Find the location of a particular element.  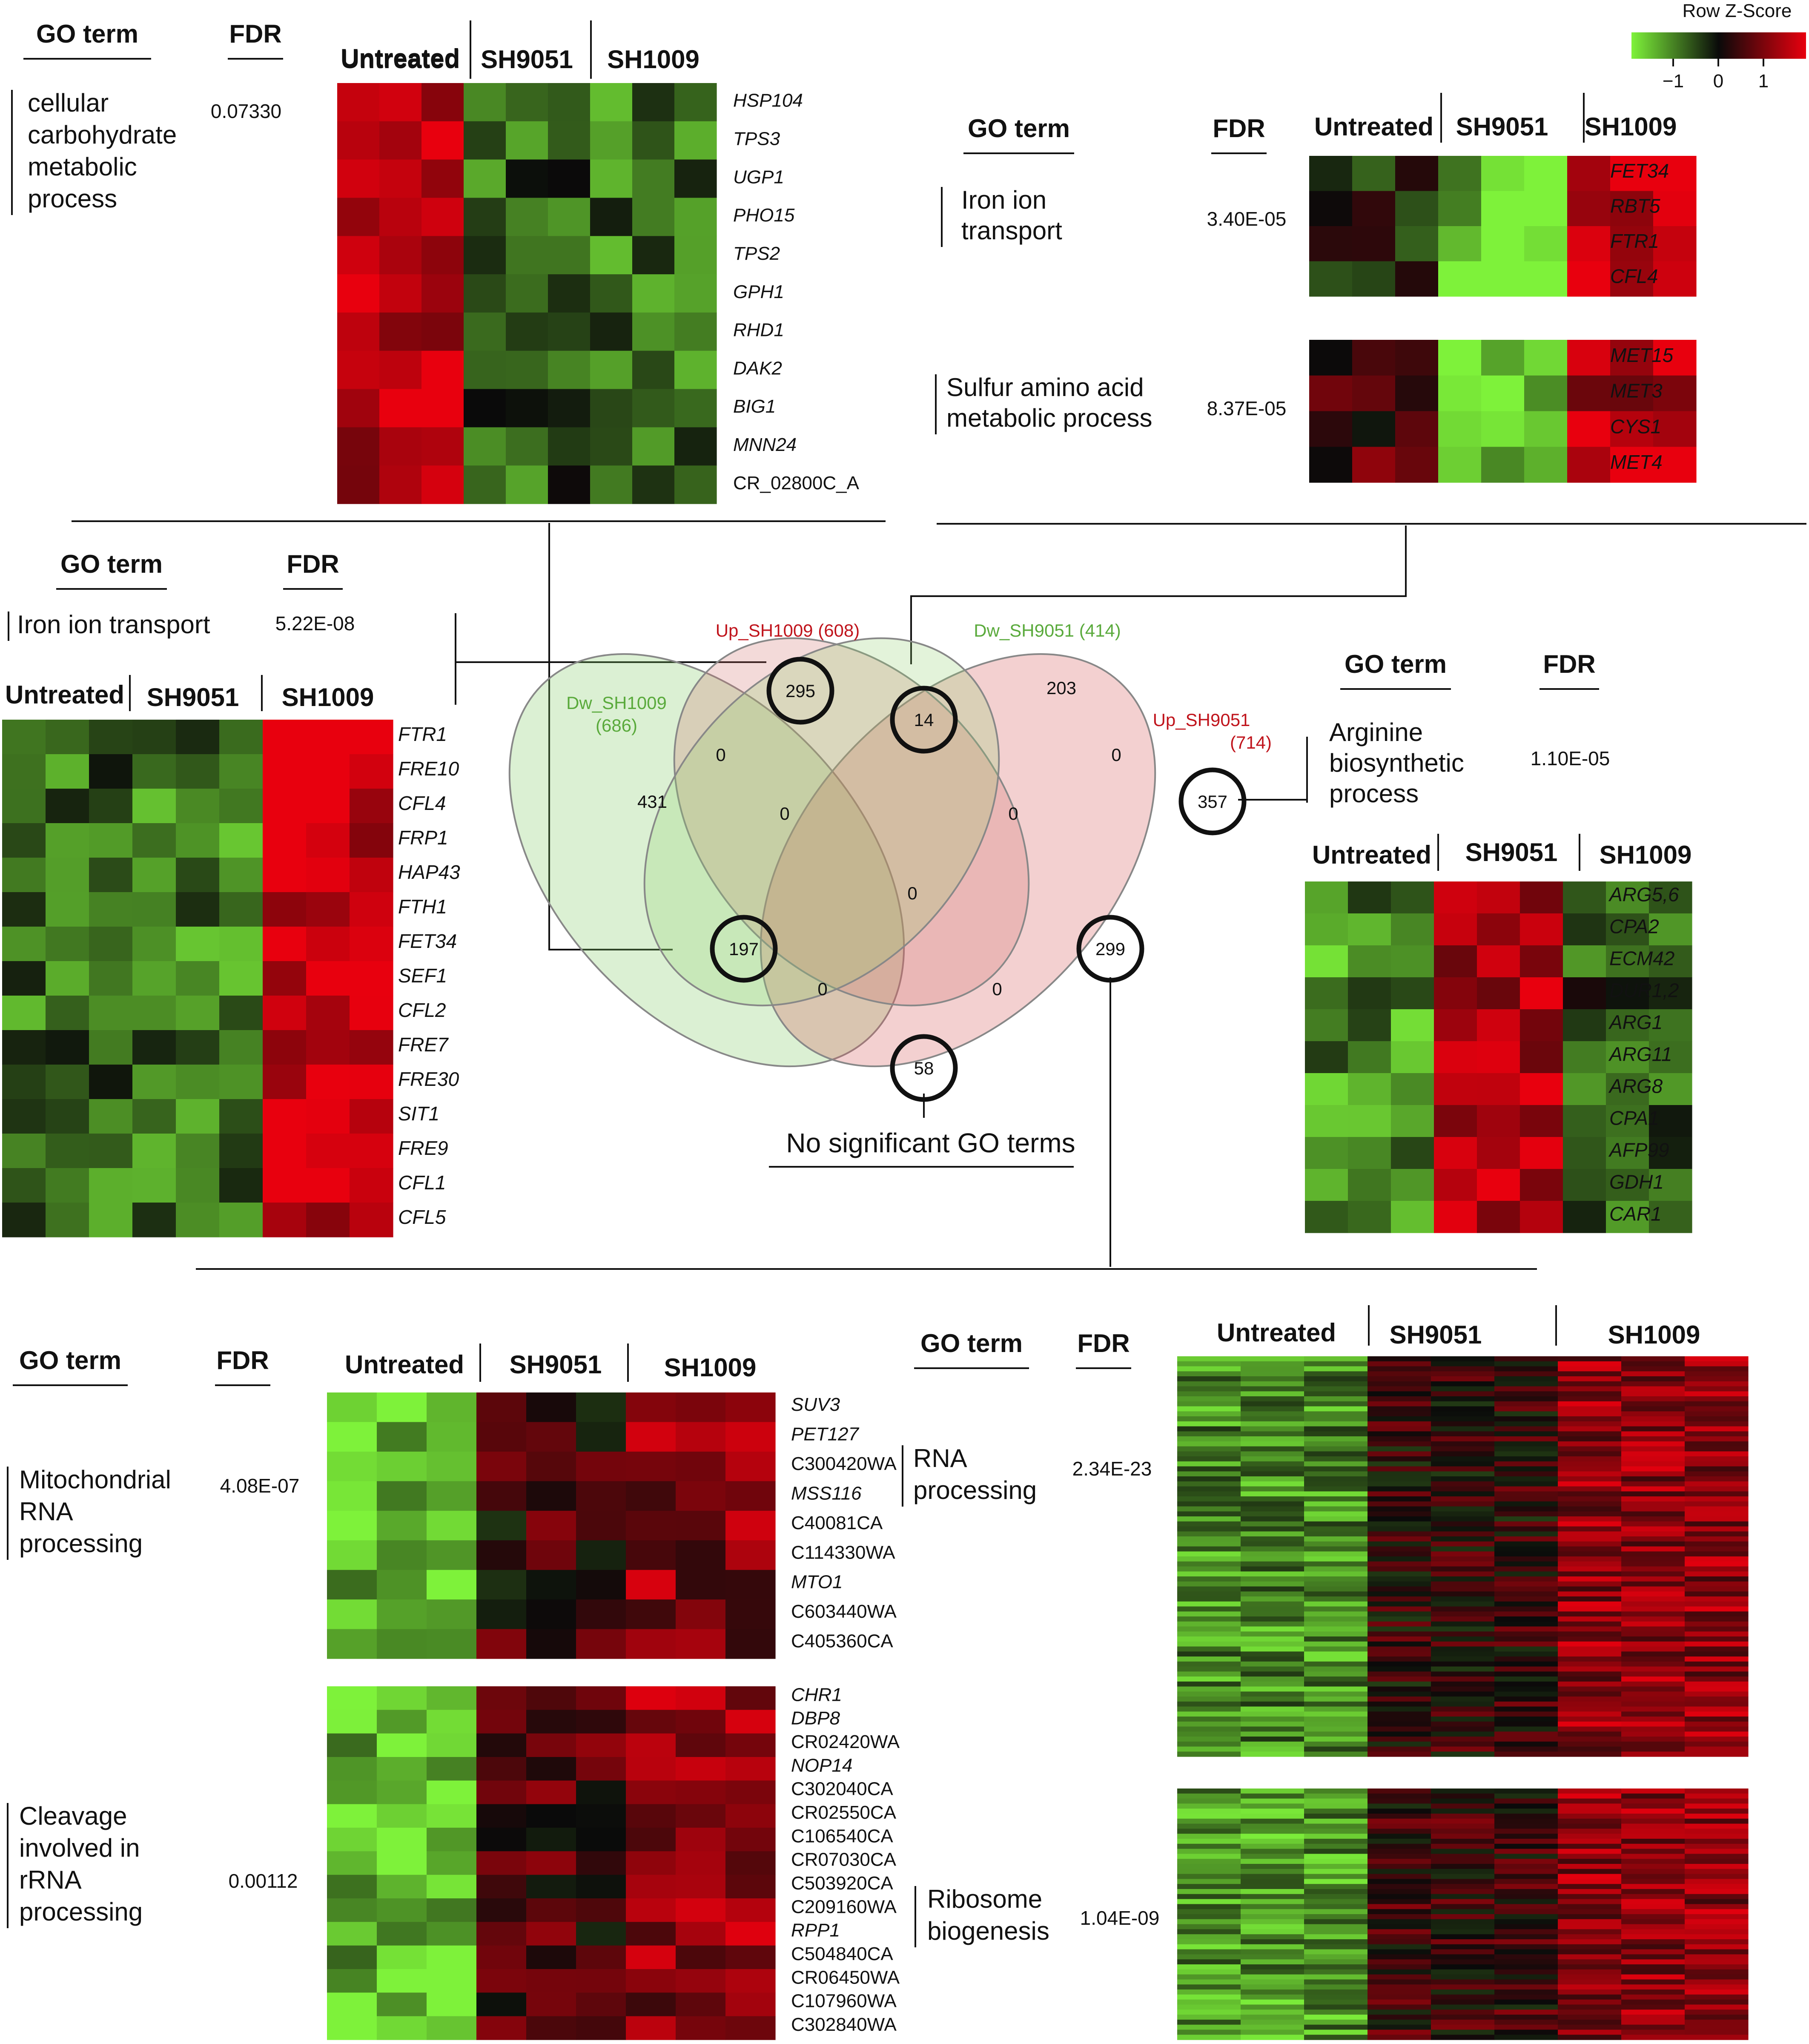

column-group-label: SH9051 is located at coordinates (556, 1364).